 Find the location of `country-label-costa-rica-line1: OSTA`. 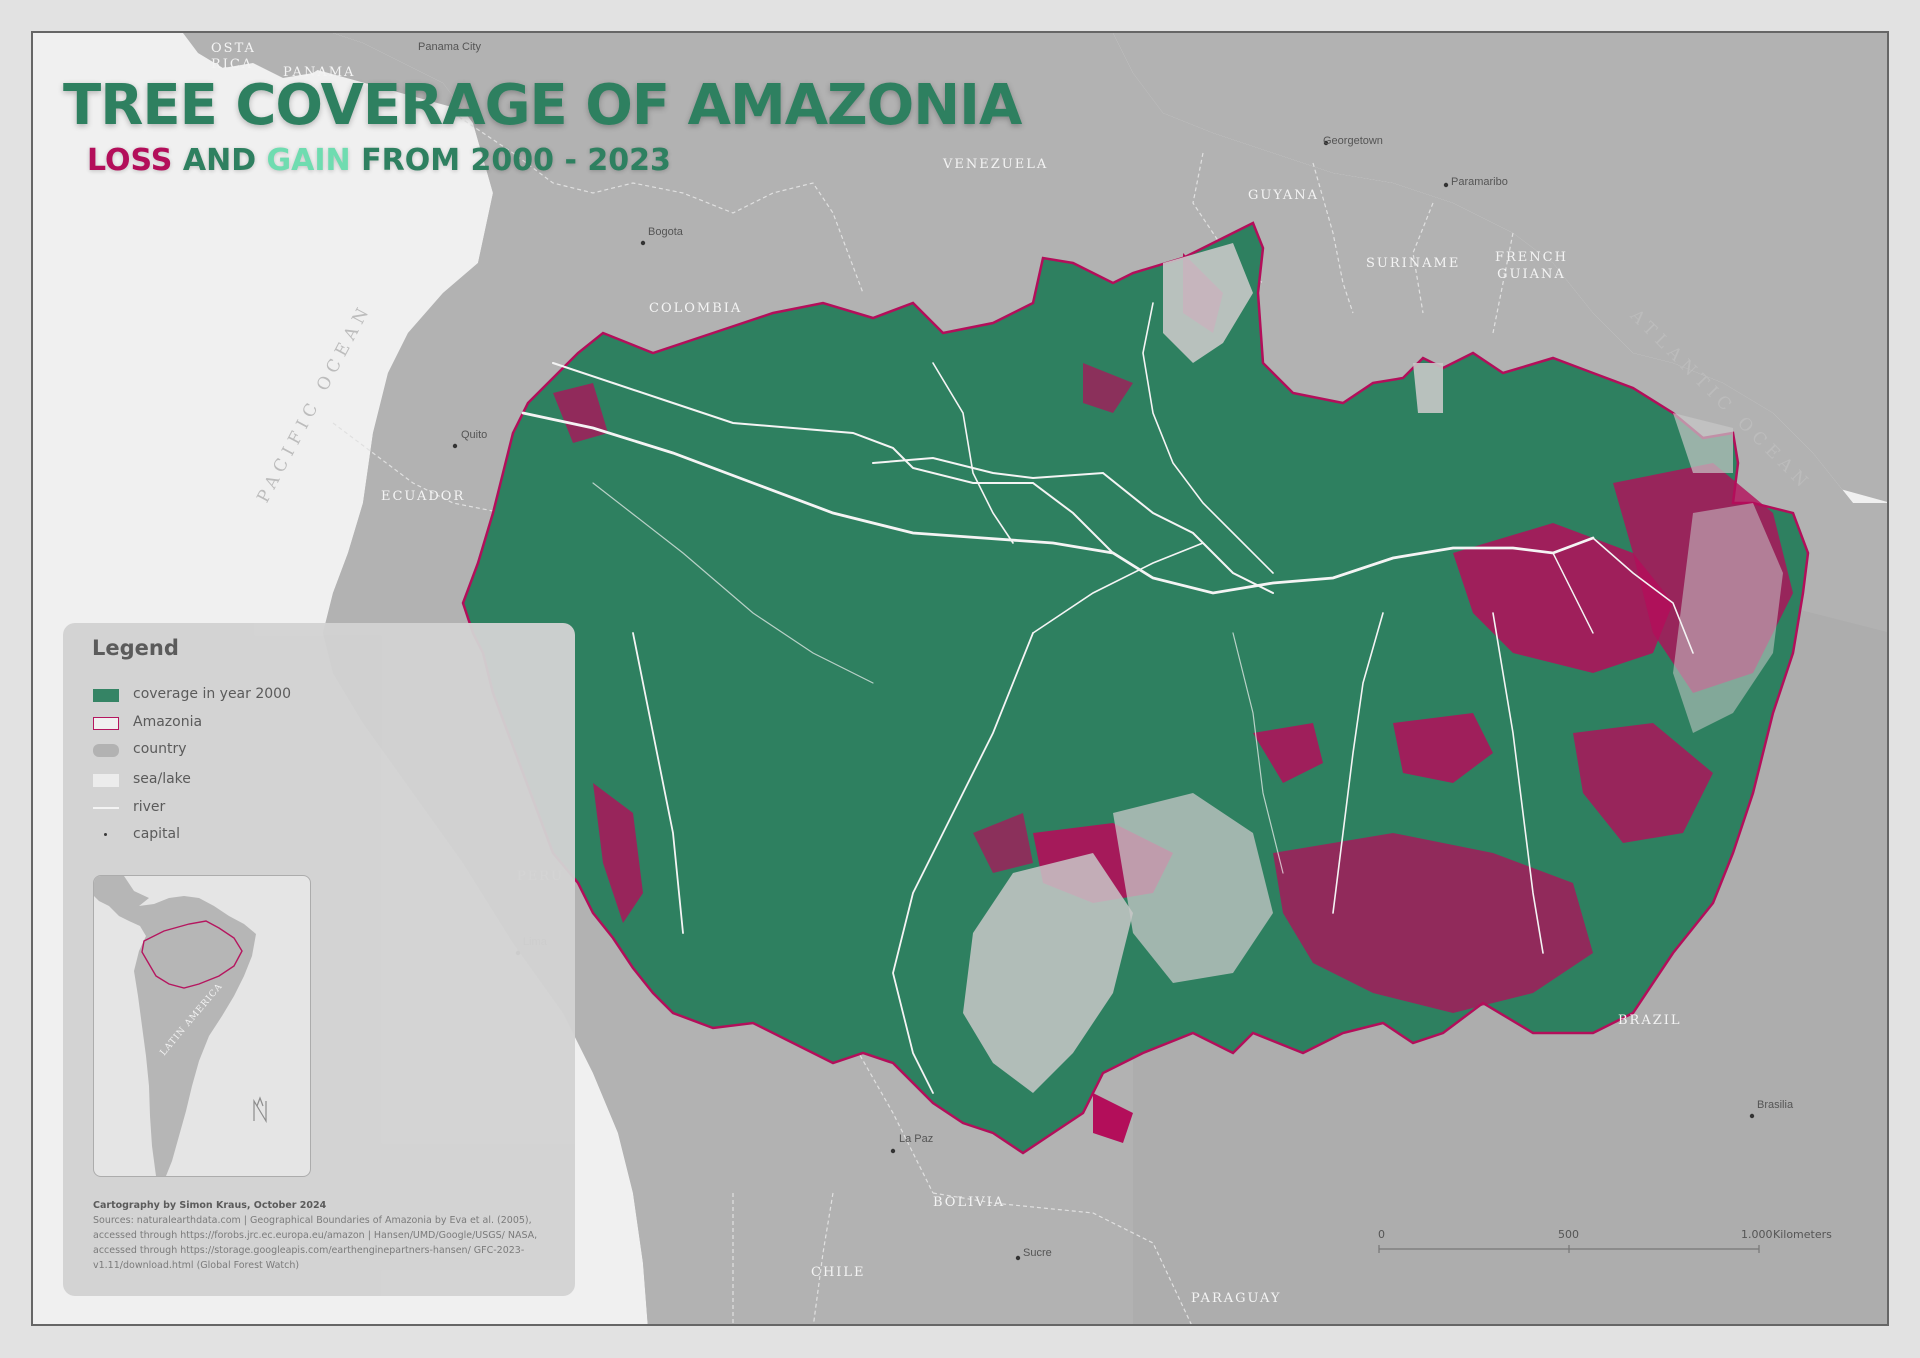

country-label-costa-rica-line1: OSTA is located at coordinates (233, 48).